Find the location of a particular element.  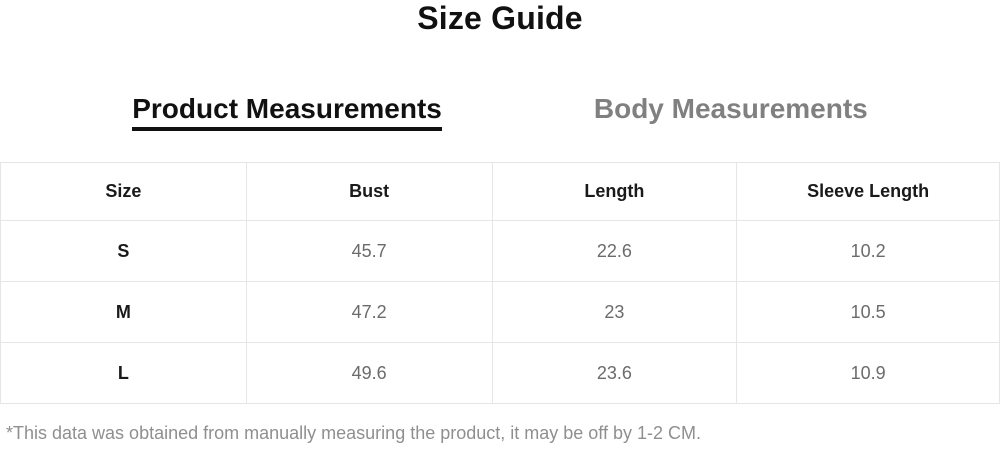

column-header-length: Length is located at coordinates (614, 191).